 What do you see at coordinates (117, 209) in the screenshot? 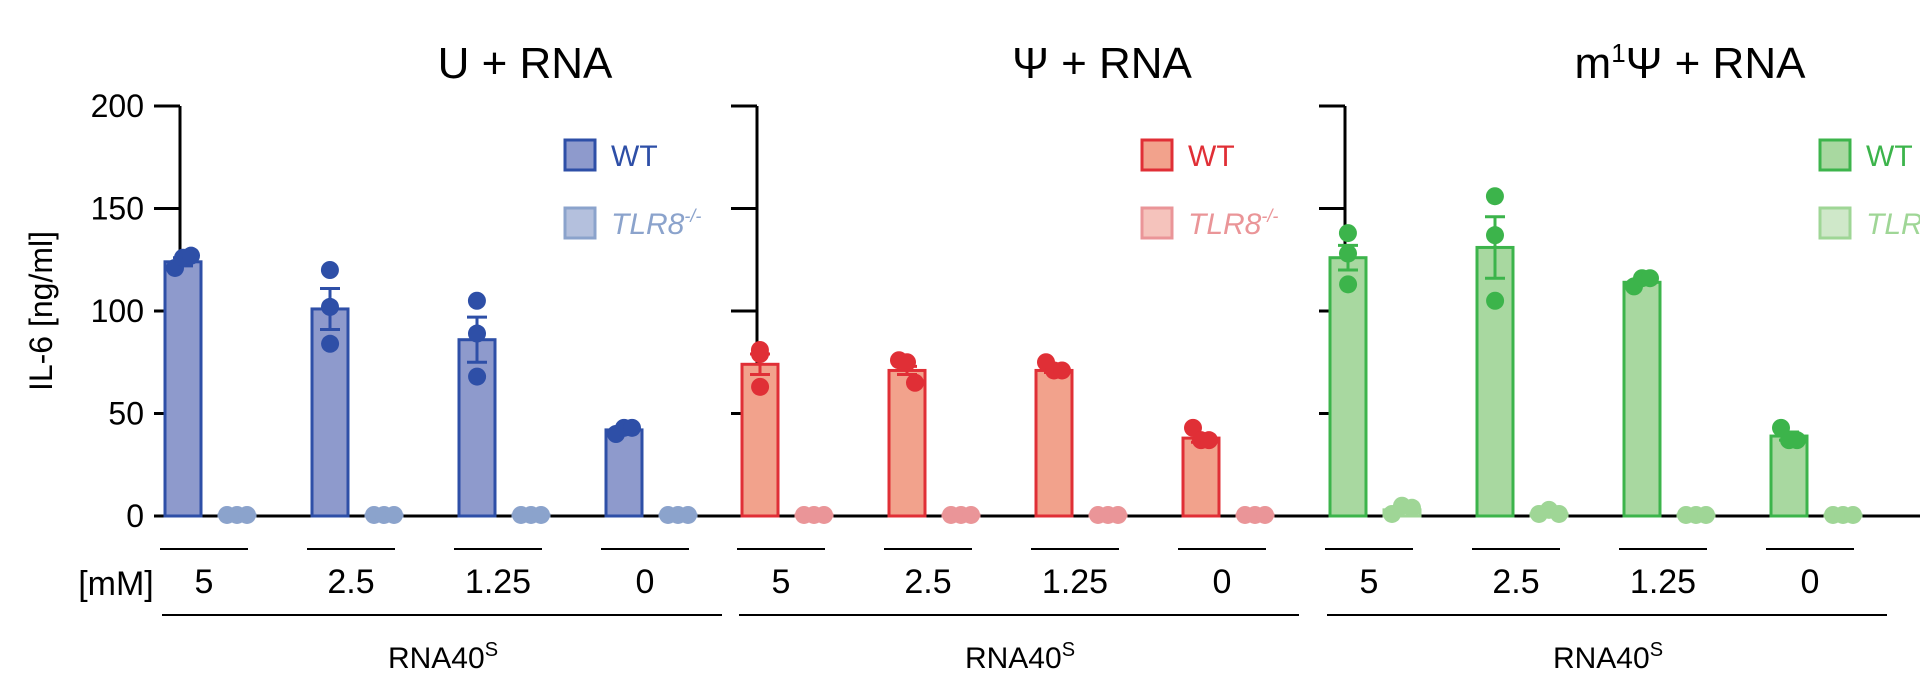
I see `y-tick-label: 150` at bounding box center [117, 209].